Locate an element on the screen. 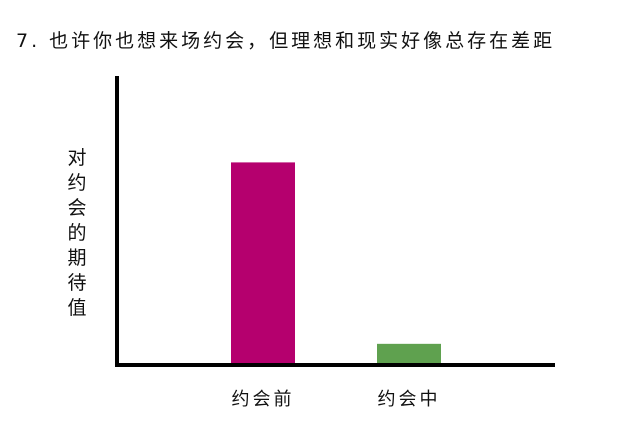  y-axis-label: 对约会的期待值 is located at coordinates (77, 233).